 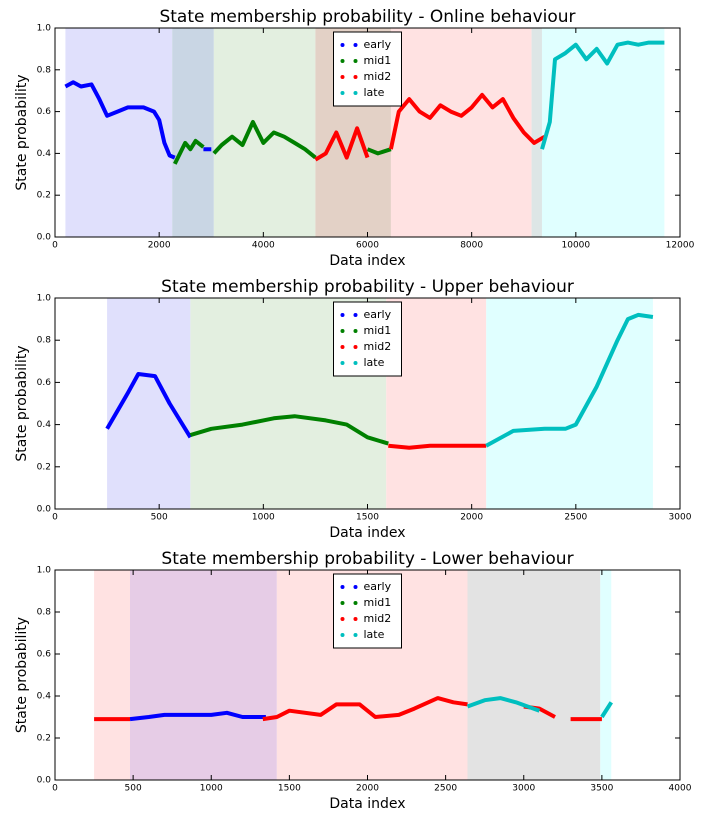 What do you see at coordinates (576, 246) in the screenshot?
I see `x-tick-label: 10000` at bounding box center [576, 246].